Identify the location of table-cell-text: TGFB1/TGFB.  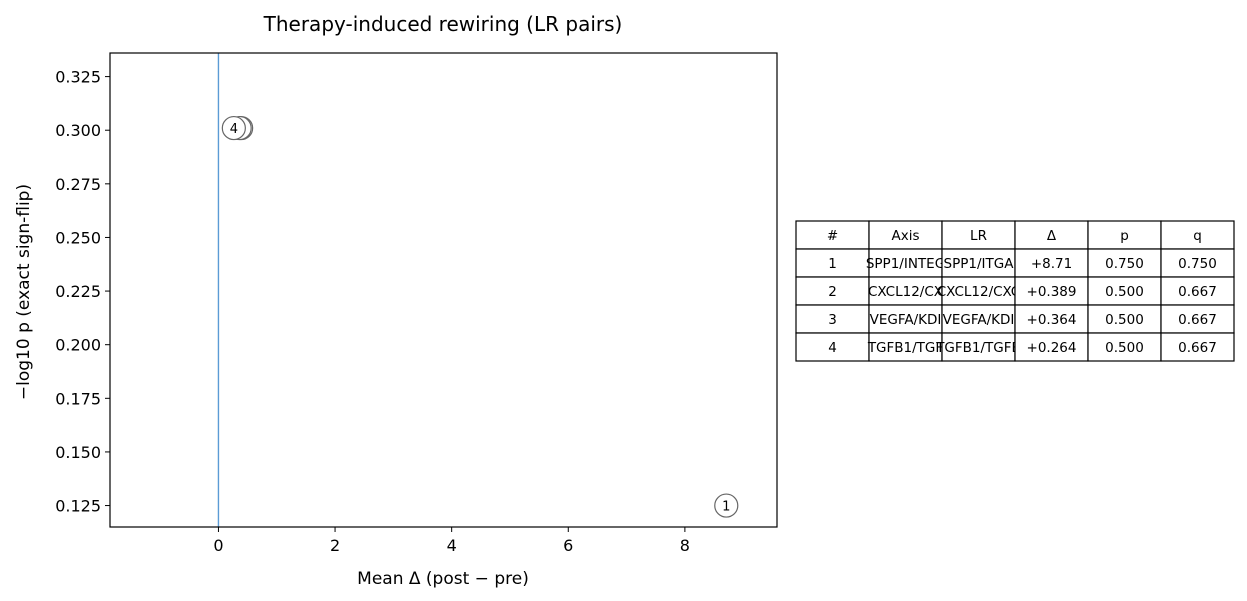
(978, 348).